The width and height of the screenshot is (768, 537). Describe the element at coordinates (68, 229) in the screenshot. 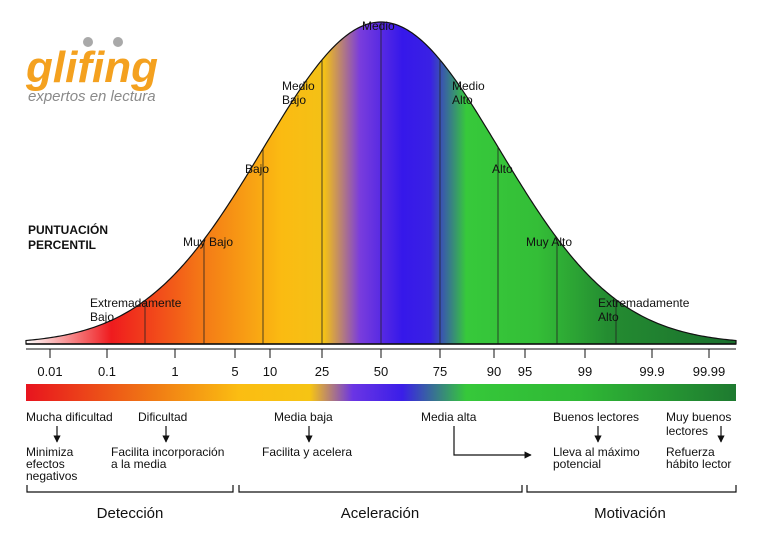

I see `axis-title-line-1: PUNTUACIÓN` at that location.